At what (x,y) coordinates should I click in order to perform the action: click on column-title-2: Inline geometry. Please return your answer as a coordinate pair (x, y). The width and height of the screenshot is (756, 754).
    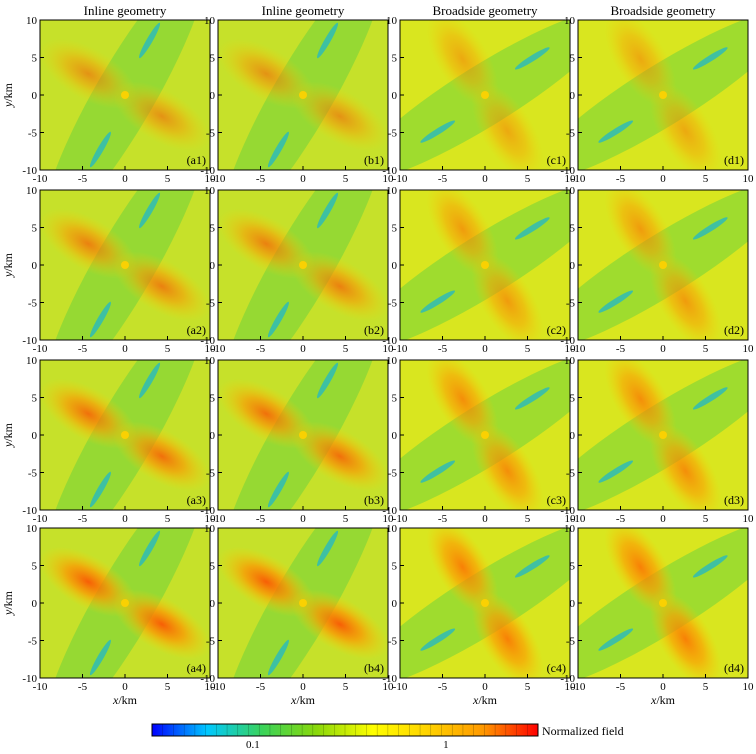
    Looking at the image, I should click on (303, 10).